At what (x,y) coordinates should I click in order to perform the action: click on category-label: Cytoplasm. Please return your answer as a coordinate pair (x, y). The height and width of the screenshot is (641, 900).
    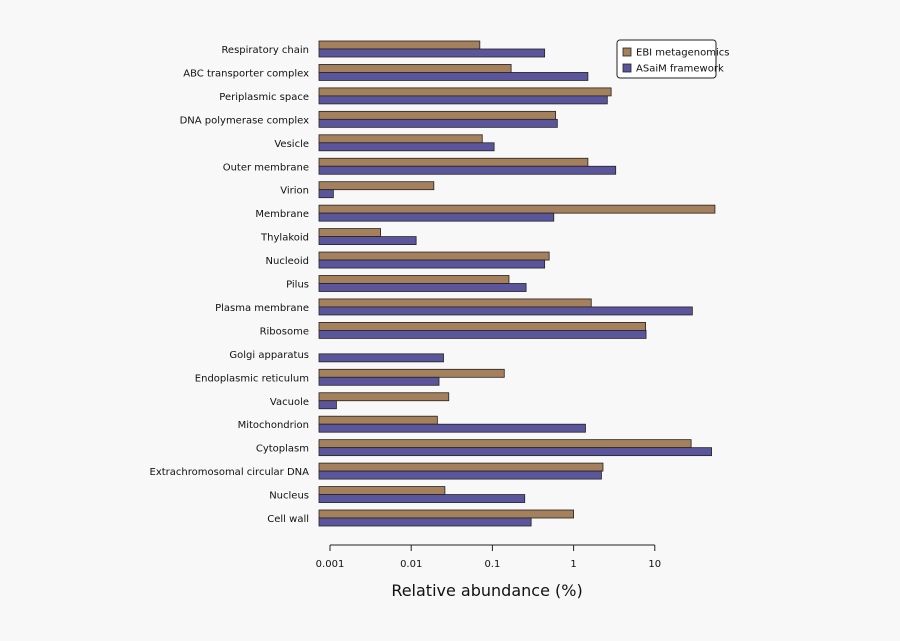
    Looking at the image, I should click on (282, 449).